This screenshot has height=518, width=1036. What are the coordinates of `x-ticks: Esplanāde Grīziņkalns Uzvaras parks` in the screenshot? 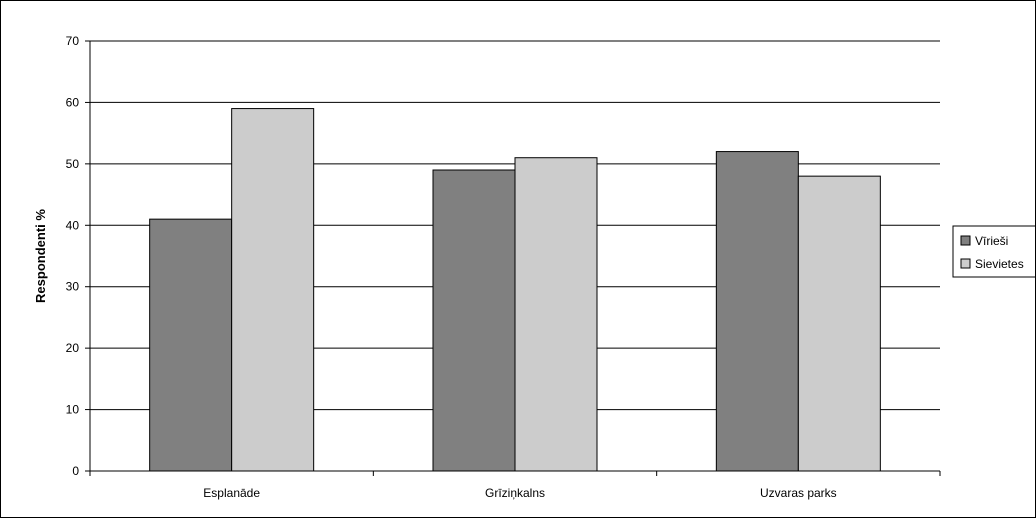 It's located at (515, 485).